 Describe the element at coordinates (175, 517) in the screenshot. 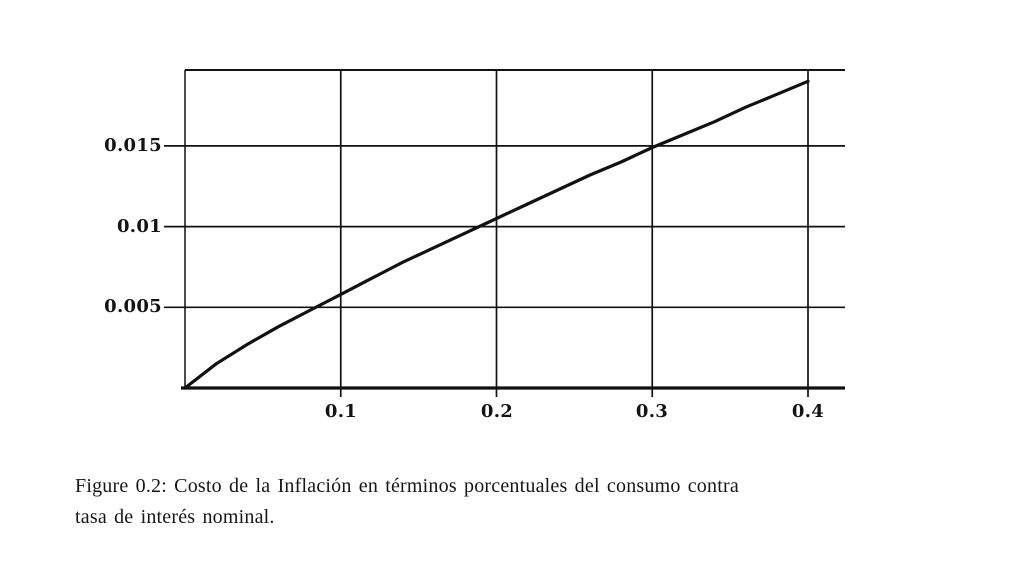

I see `figure-caption-line2: tasa de interés nominal.` at that location.